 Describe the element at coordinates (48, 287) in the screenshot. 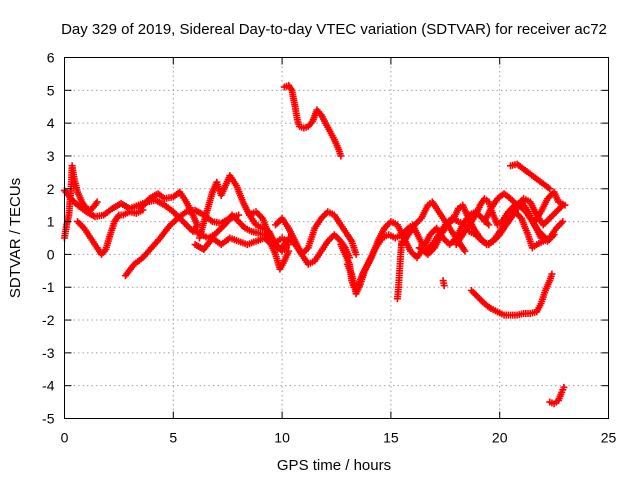

I see `y-tick-label: -1` at that location.